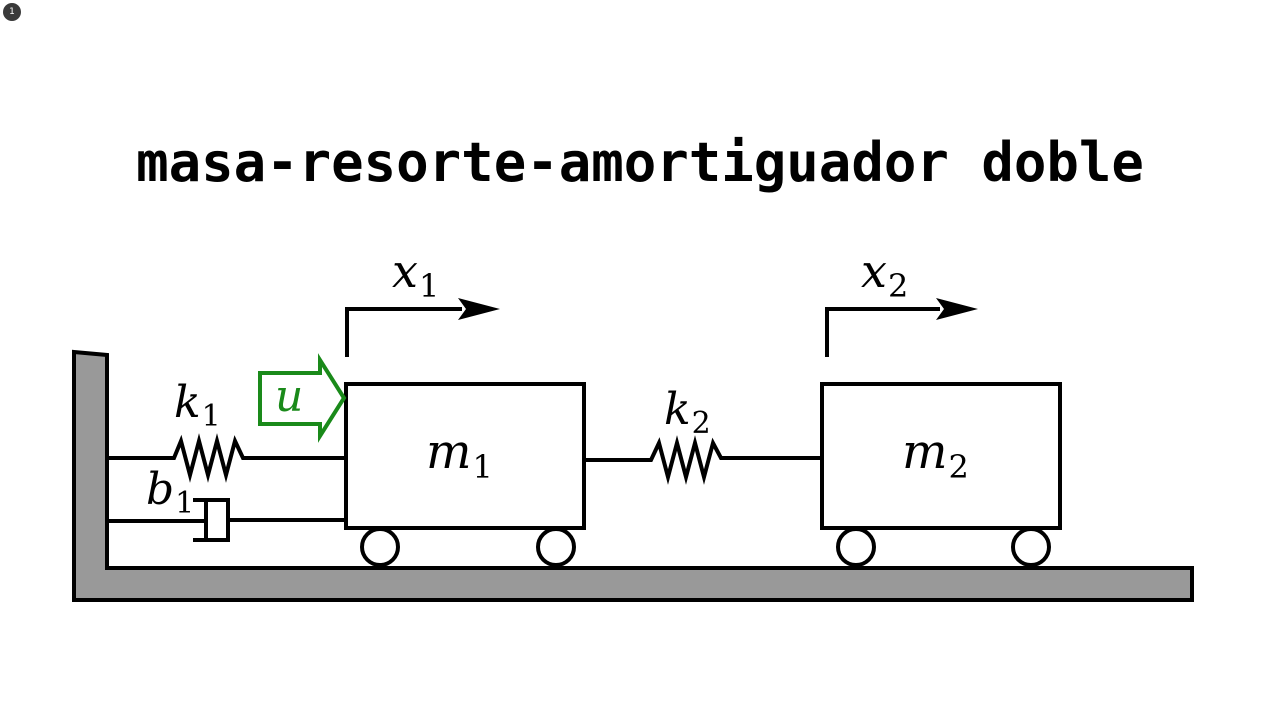  Describe the element at coordinates (935, 455) in the screenshot. I see `label-m2: m2` at that location.